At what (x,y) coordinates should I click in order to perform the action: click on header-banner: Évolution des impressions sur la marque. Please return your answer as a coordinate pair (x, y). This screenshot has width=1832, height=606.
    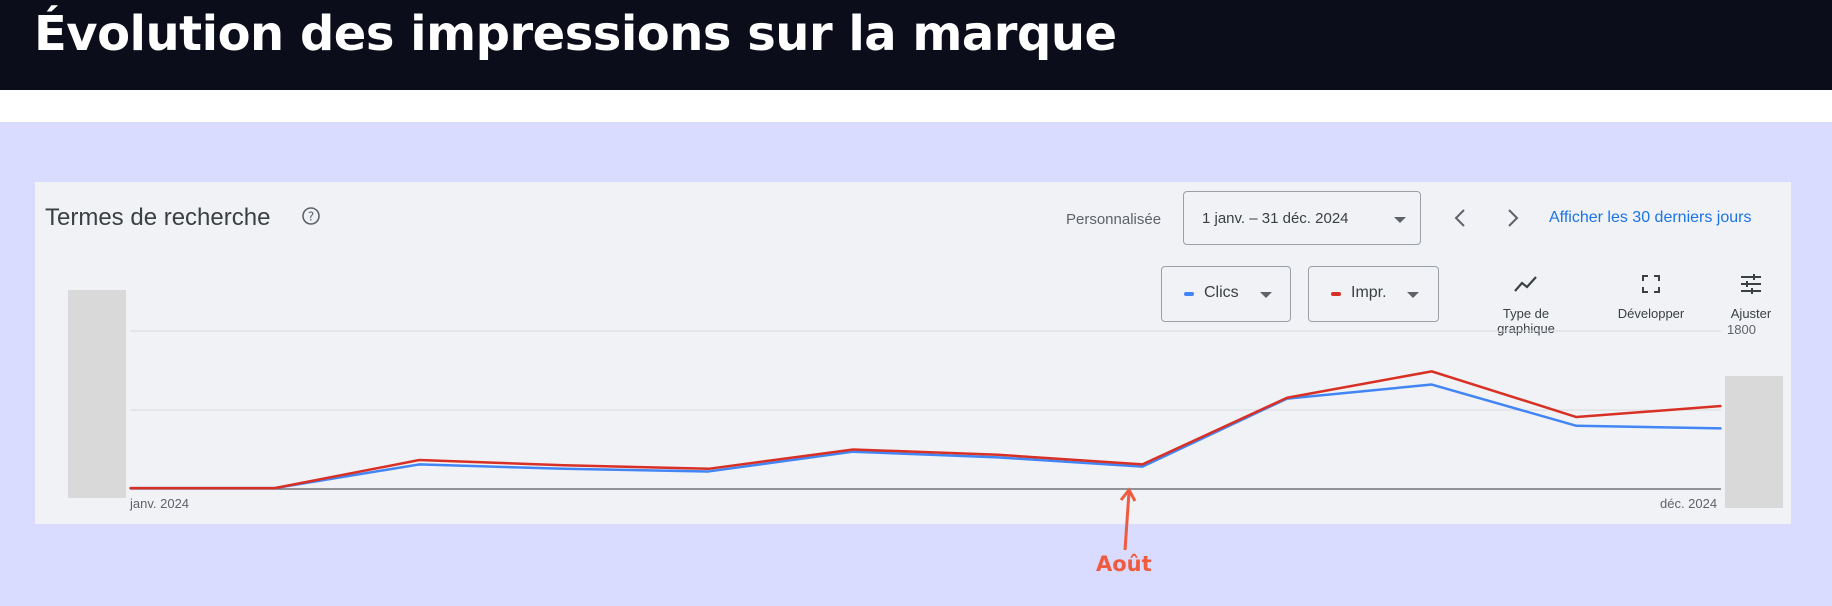
    Looking at the image, I should click on (916, 45).